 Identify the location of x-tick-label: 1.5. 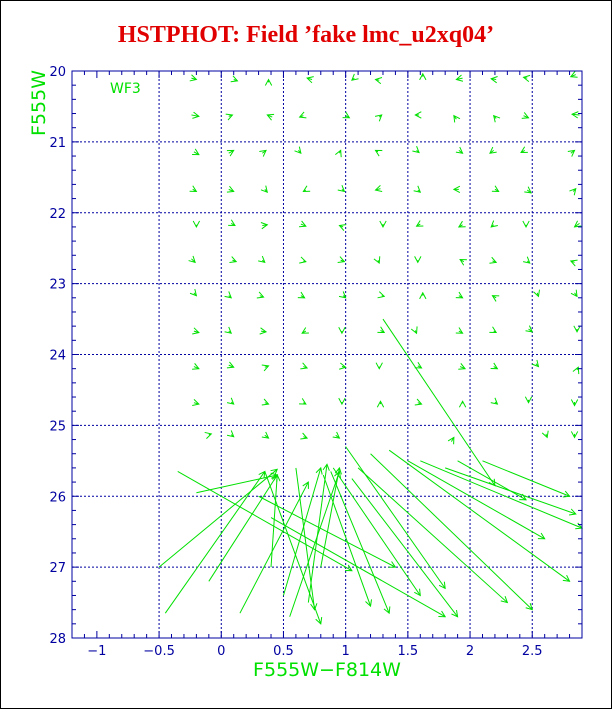
(408, 651).